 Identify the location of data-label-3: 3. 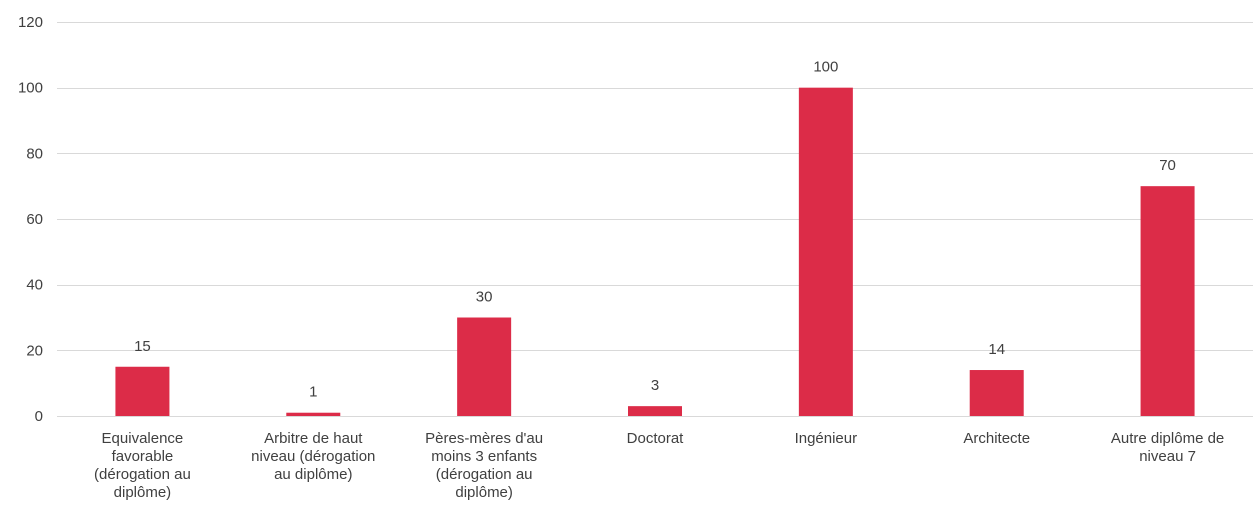
(655, 385).